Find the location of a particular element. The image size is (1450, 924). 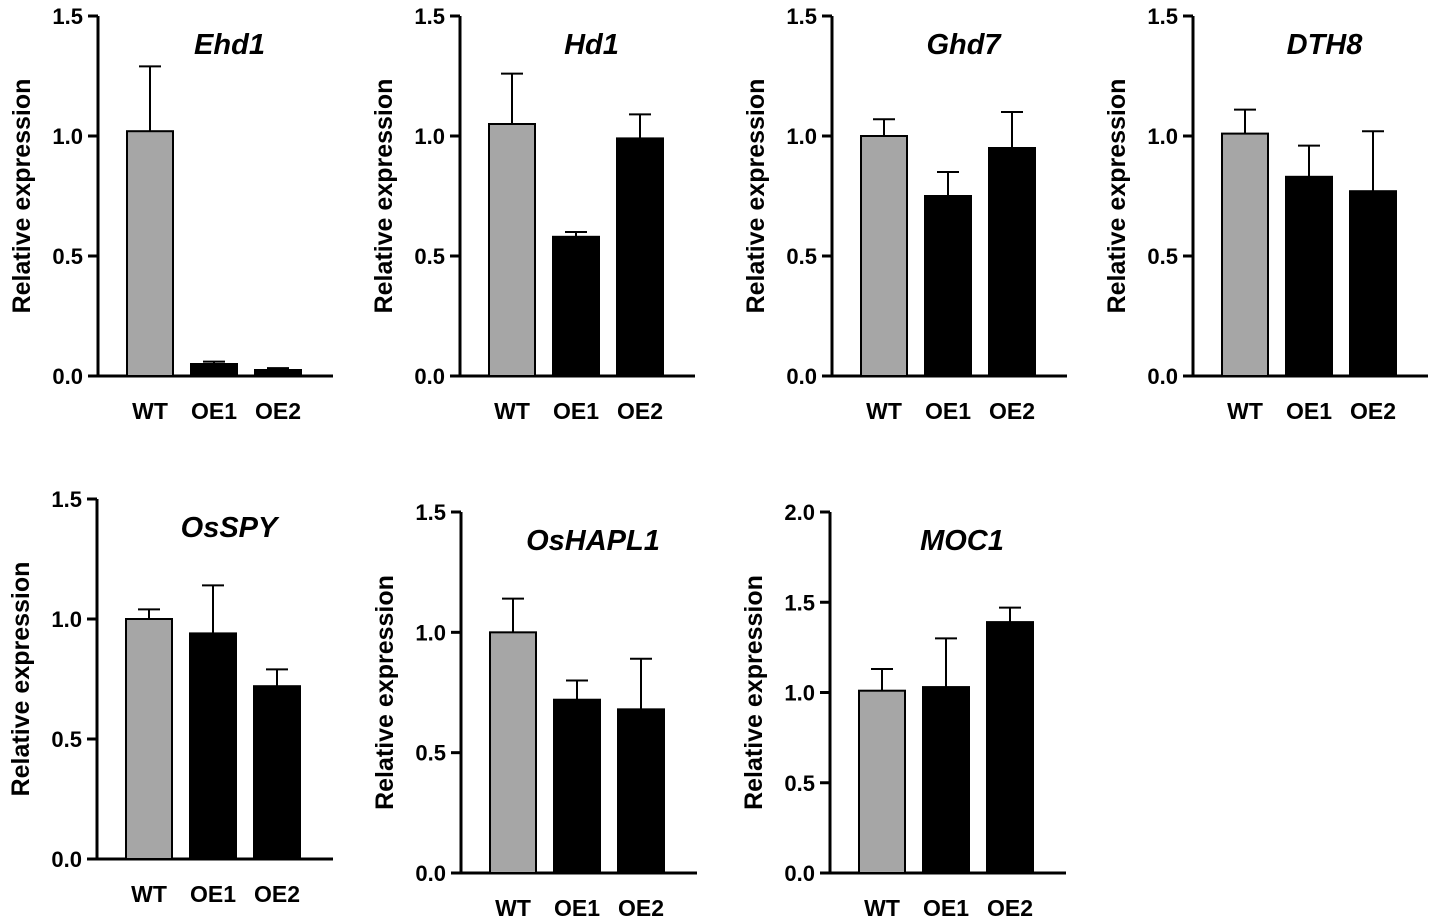

chart-title: Hd1 is located at coordinates (591, 45).